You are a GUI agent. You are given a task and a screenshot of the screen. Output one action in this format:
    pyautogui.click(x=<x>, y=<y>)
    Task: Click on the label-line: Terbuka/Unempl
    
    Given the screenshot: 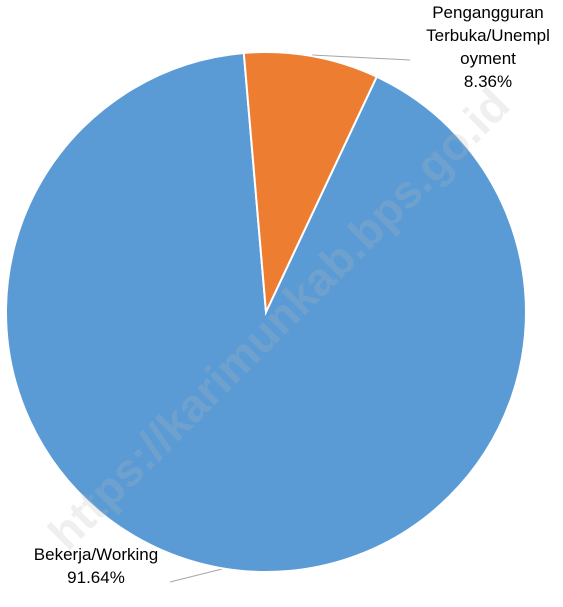 What is the action you would take?
    pyautogui.click(x=488, y=35)
    